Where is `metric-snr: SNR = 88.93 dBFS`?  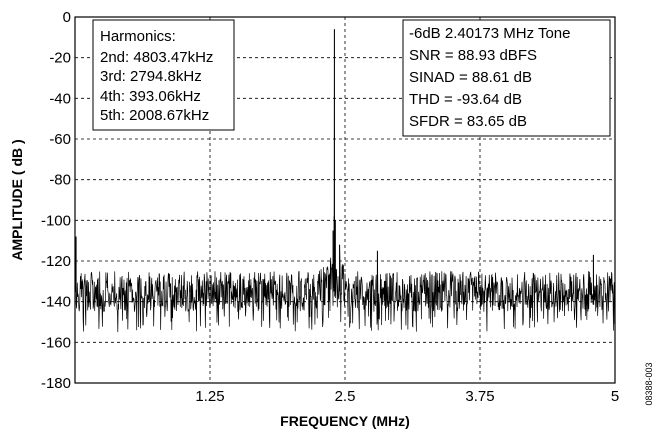 metric-snr: SNR = 88.93 dBFS is located at coordinates (473, 55).